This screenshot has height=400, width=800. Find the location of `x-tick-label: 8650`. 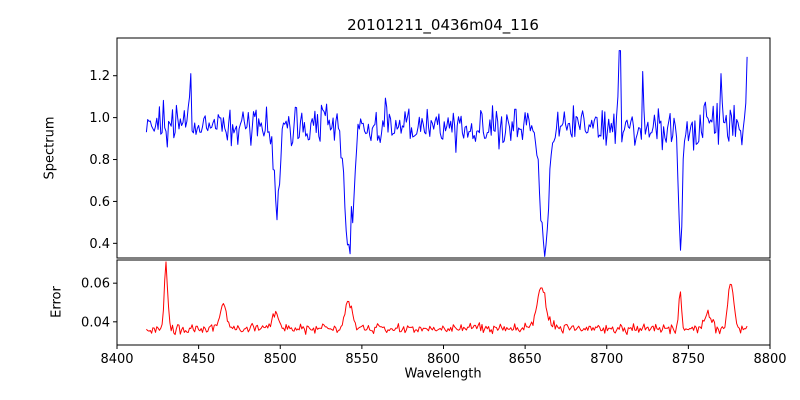

x-tick-label: 8650 is located at coordinates (525, 359).